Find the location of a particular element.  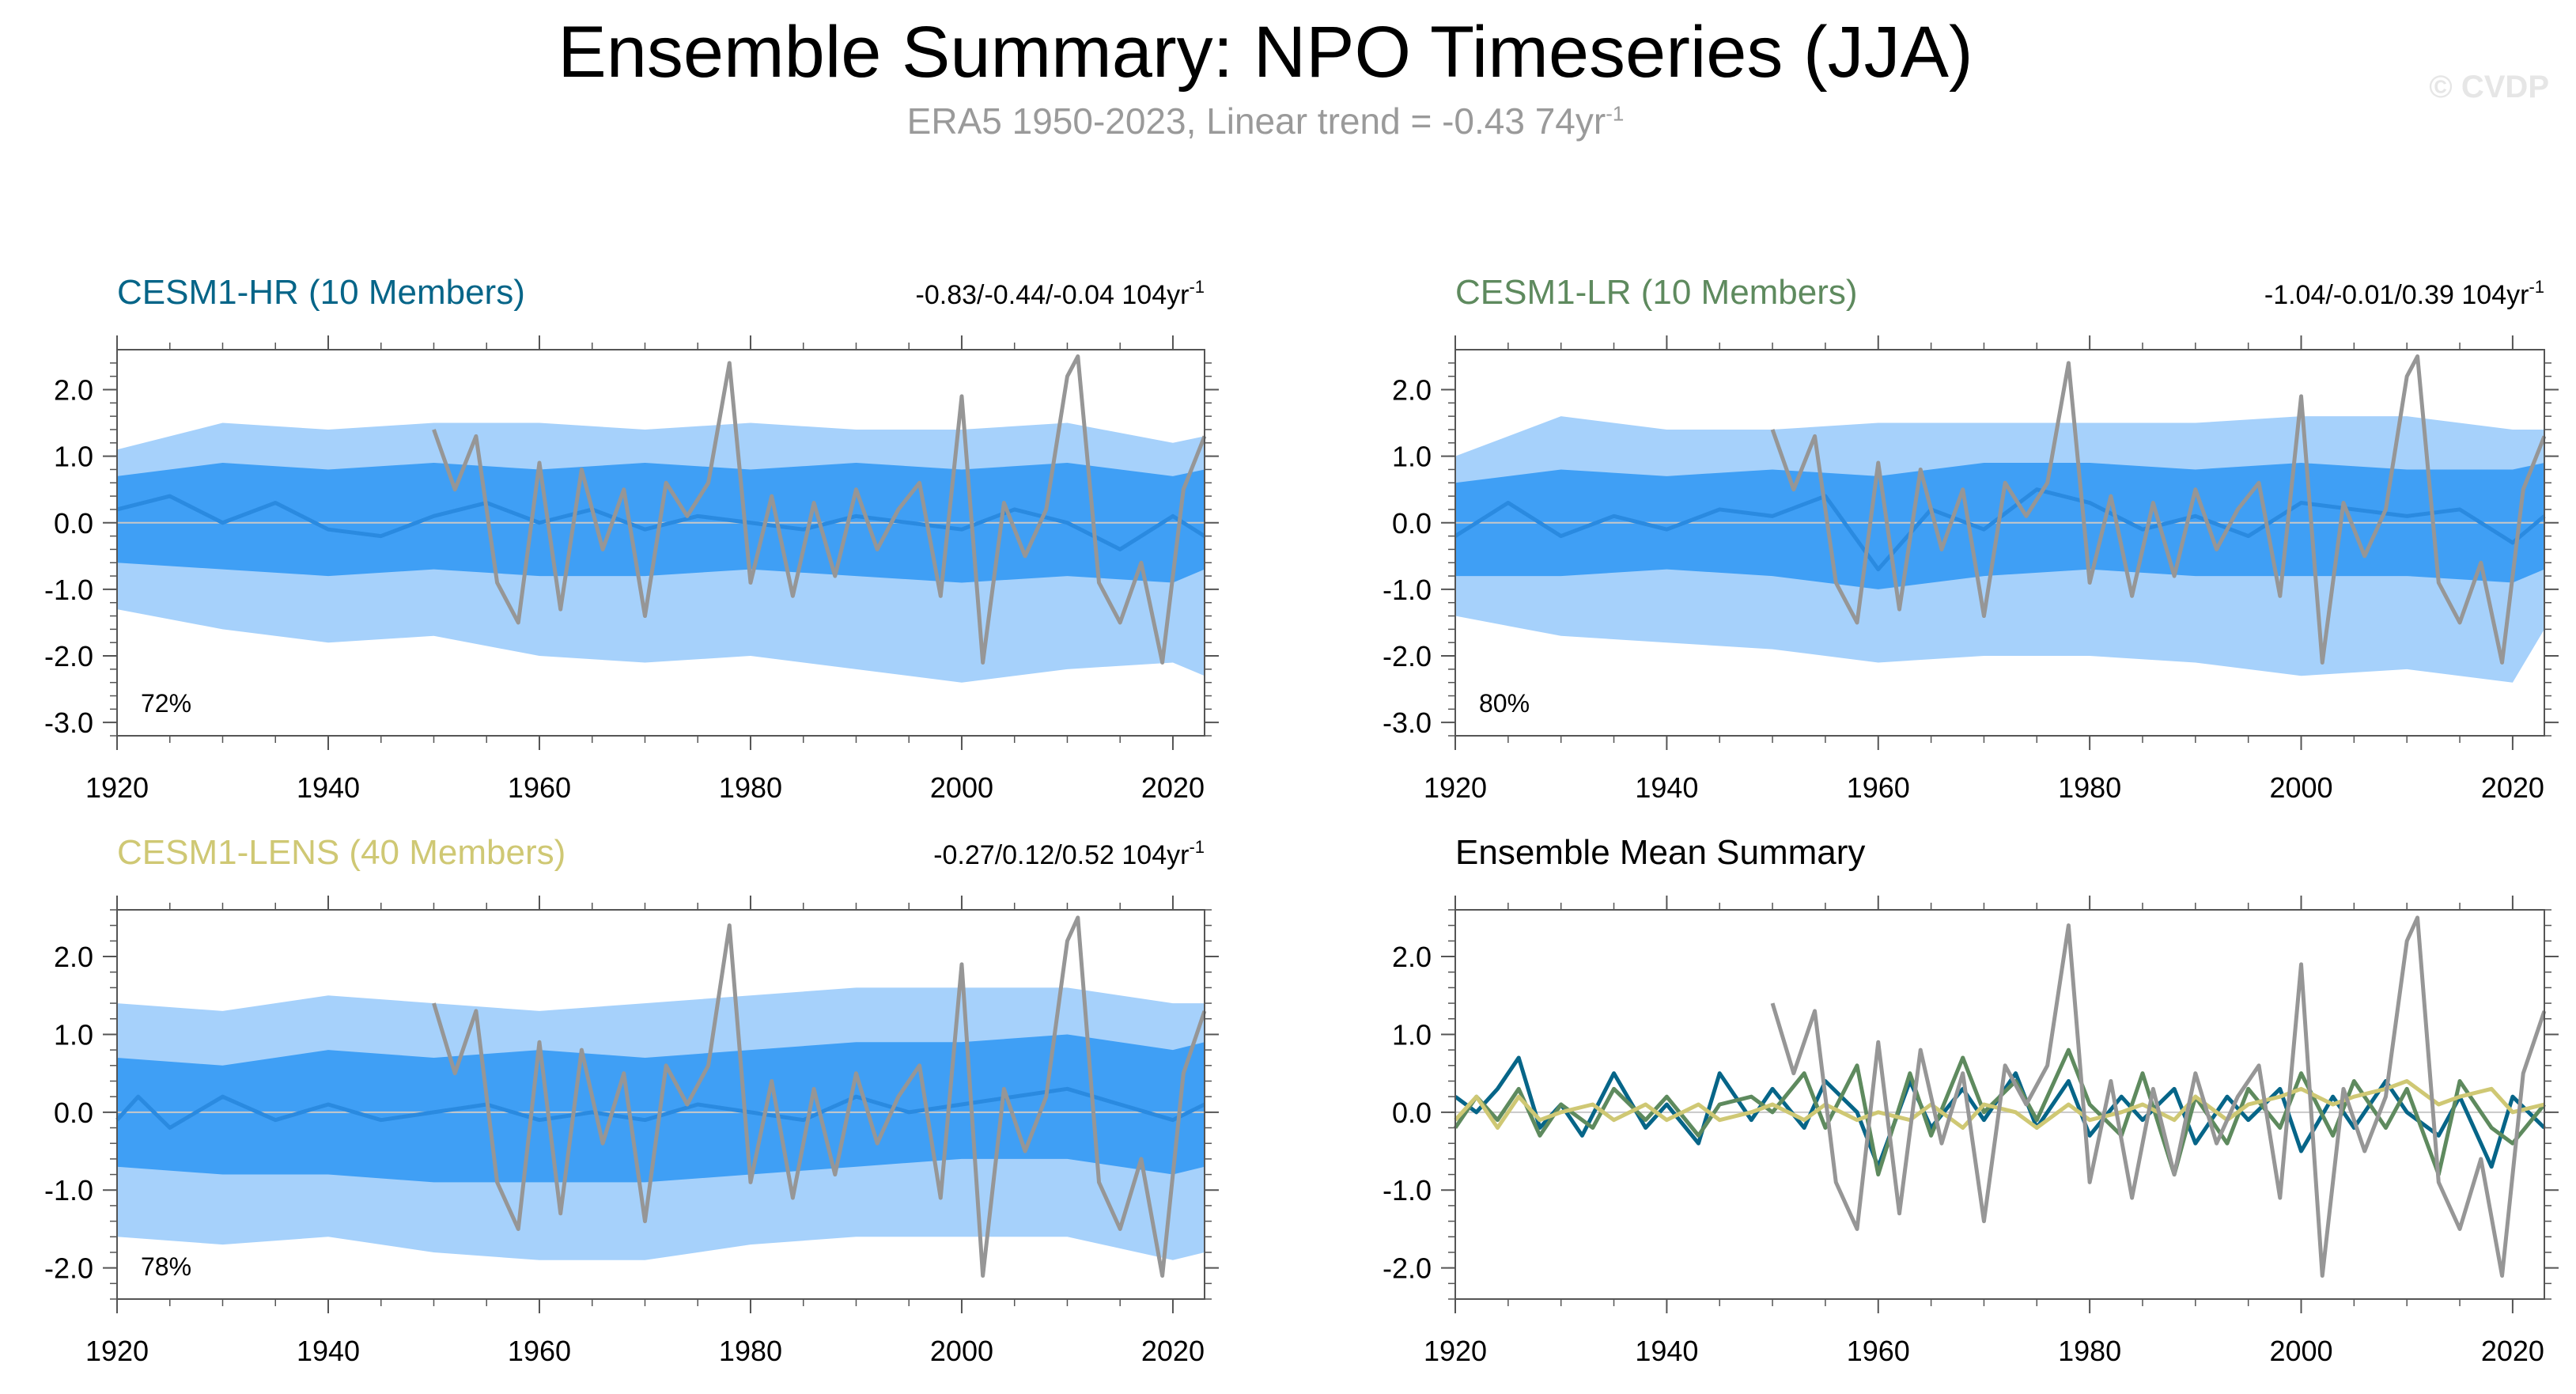

panel-title: Ensemble Mean Summary is located at coordinates (1660, 852).